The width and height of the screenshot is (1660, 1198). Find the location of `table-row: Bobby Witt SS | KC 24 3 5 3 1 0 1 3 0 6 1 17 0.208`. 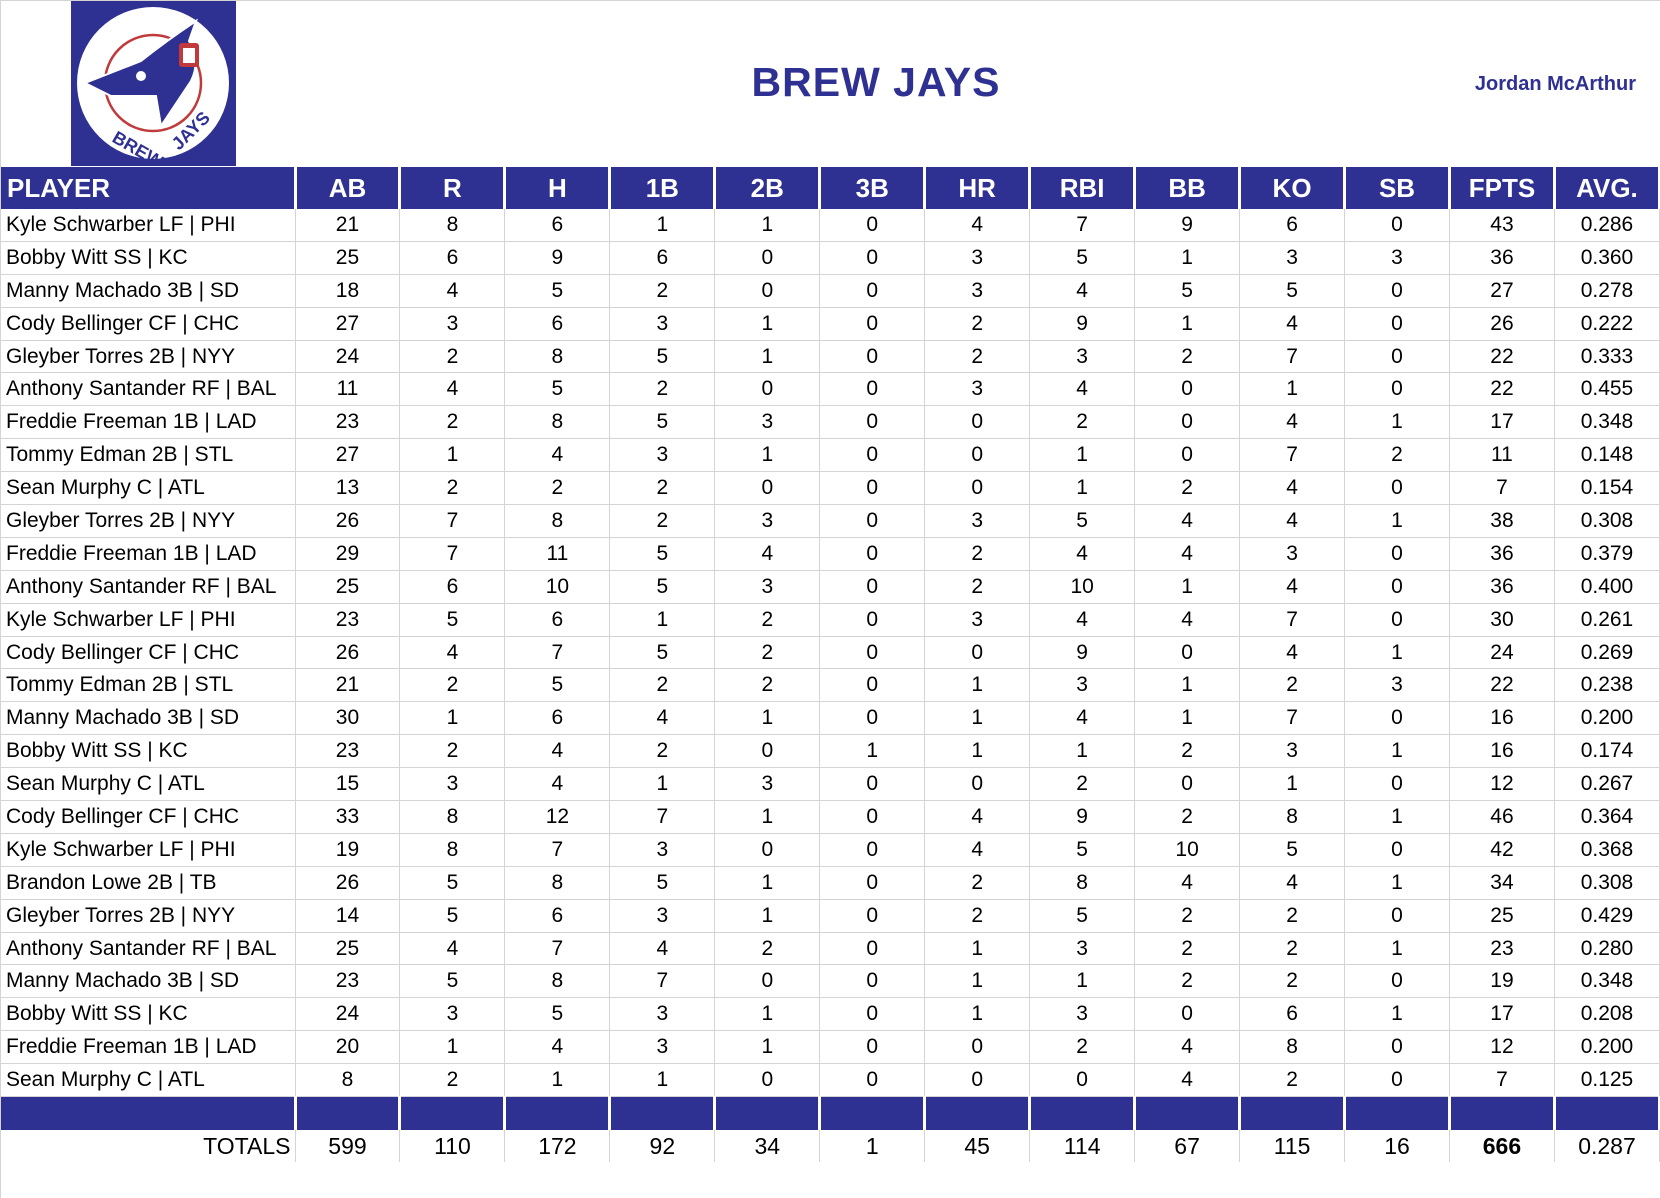

table-row: Bobby Witt SS | KC 24 3 5 3 1 0 1 3 0 6 1 17 0.208 is located at coordinates (830, 1014).